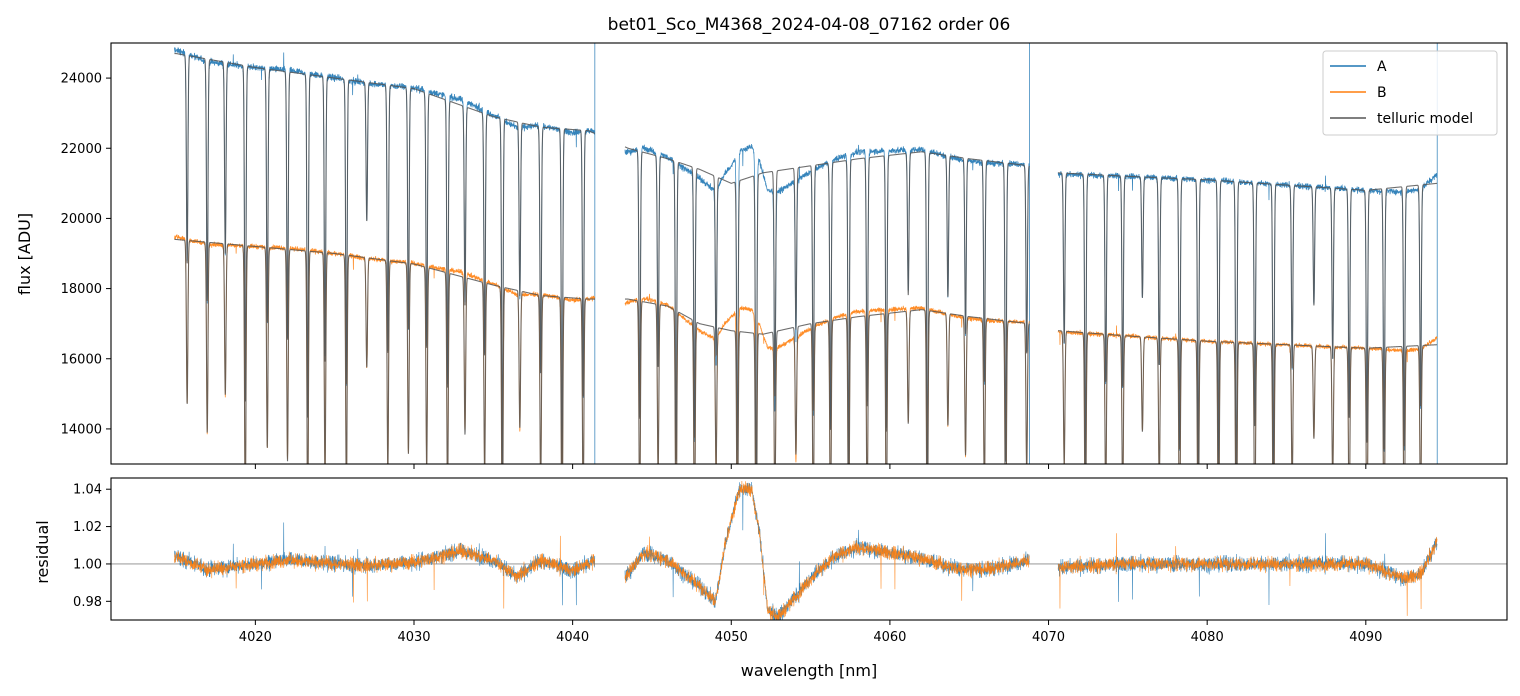 The width and height of the screenshot is (1520, 696). I want to click on legend-box, so click(1410, 93).